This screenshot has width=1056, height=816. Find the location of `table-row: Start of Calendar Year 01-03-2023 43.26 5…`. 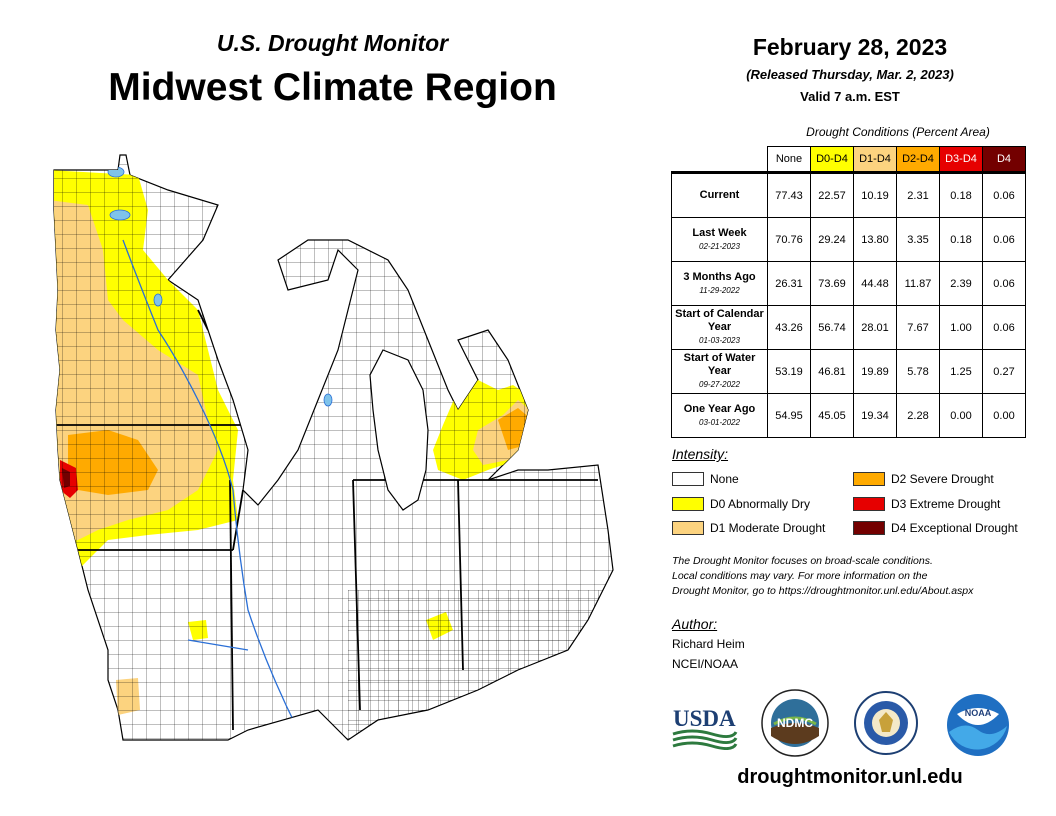

table-row: Start of Calendar Year 01-03-2023 43.26 5… is located at coordinates (848, 327).